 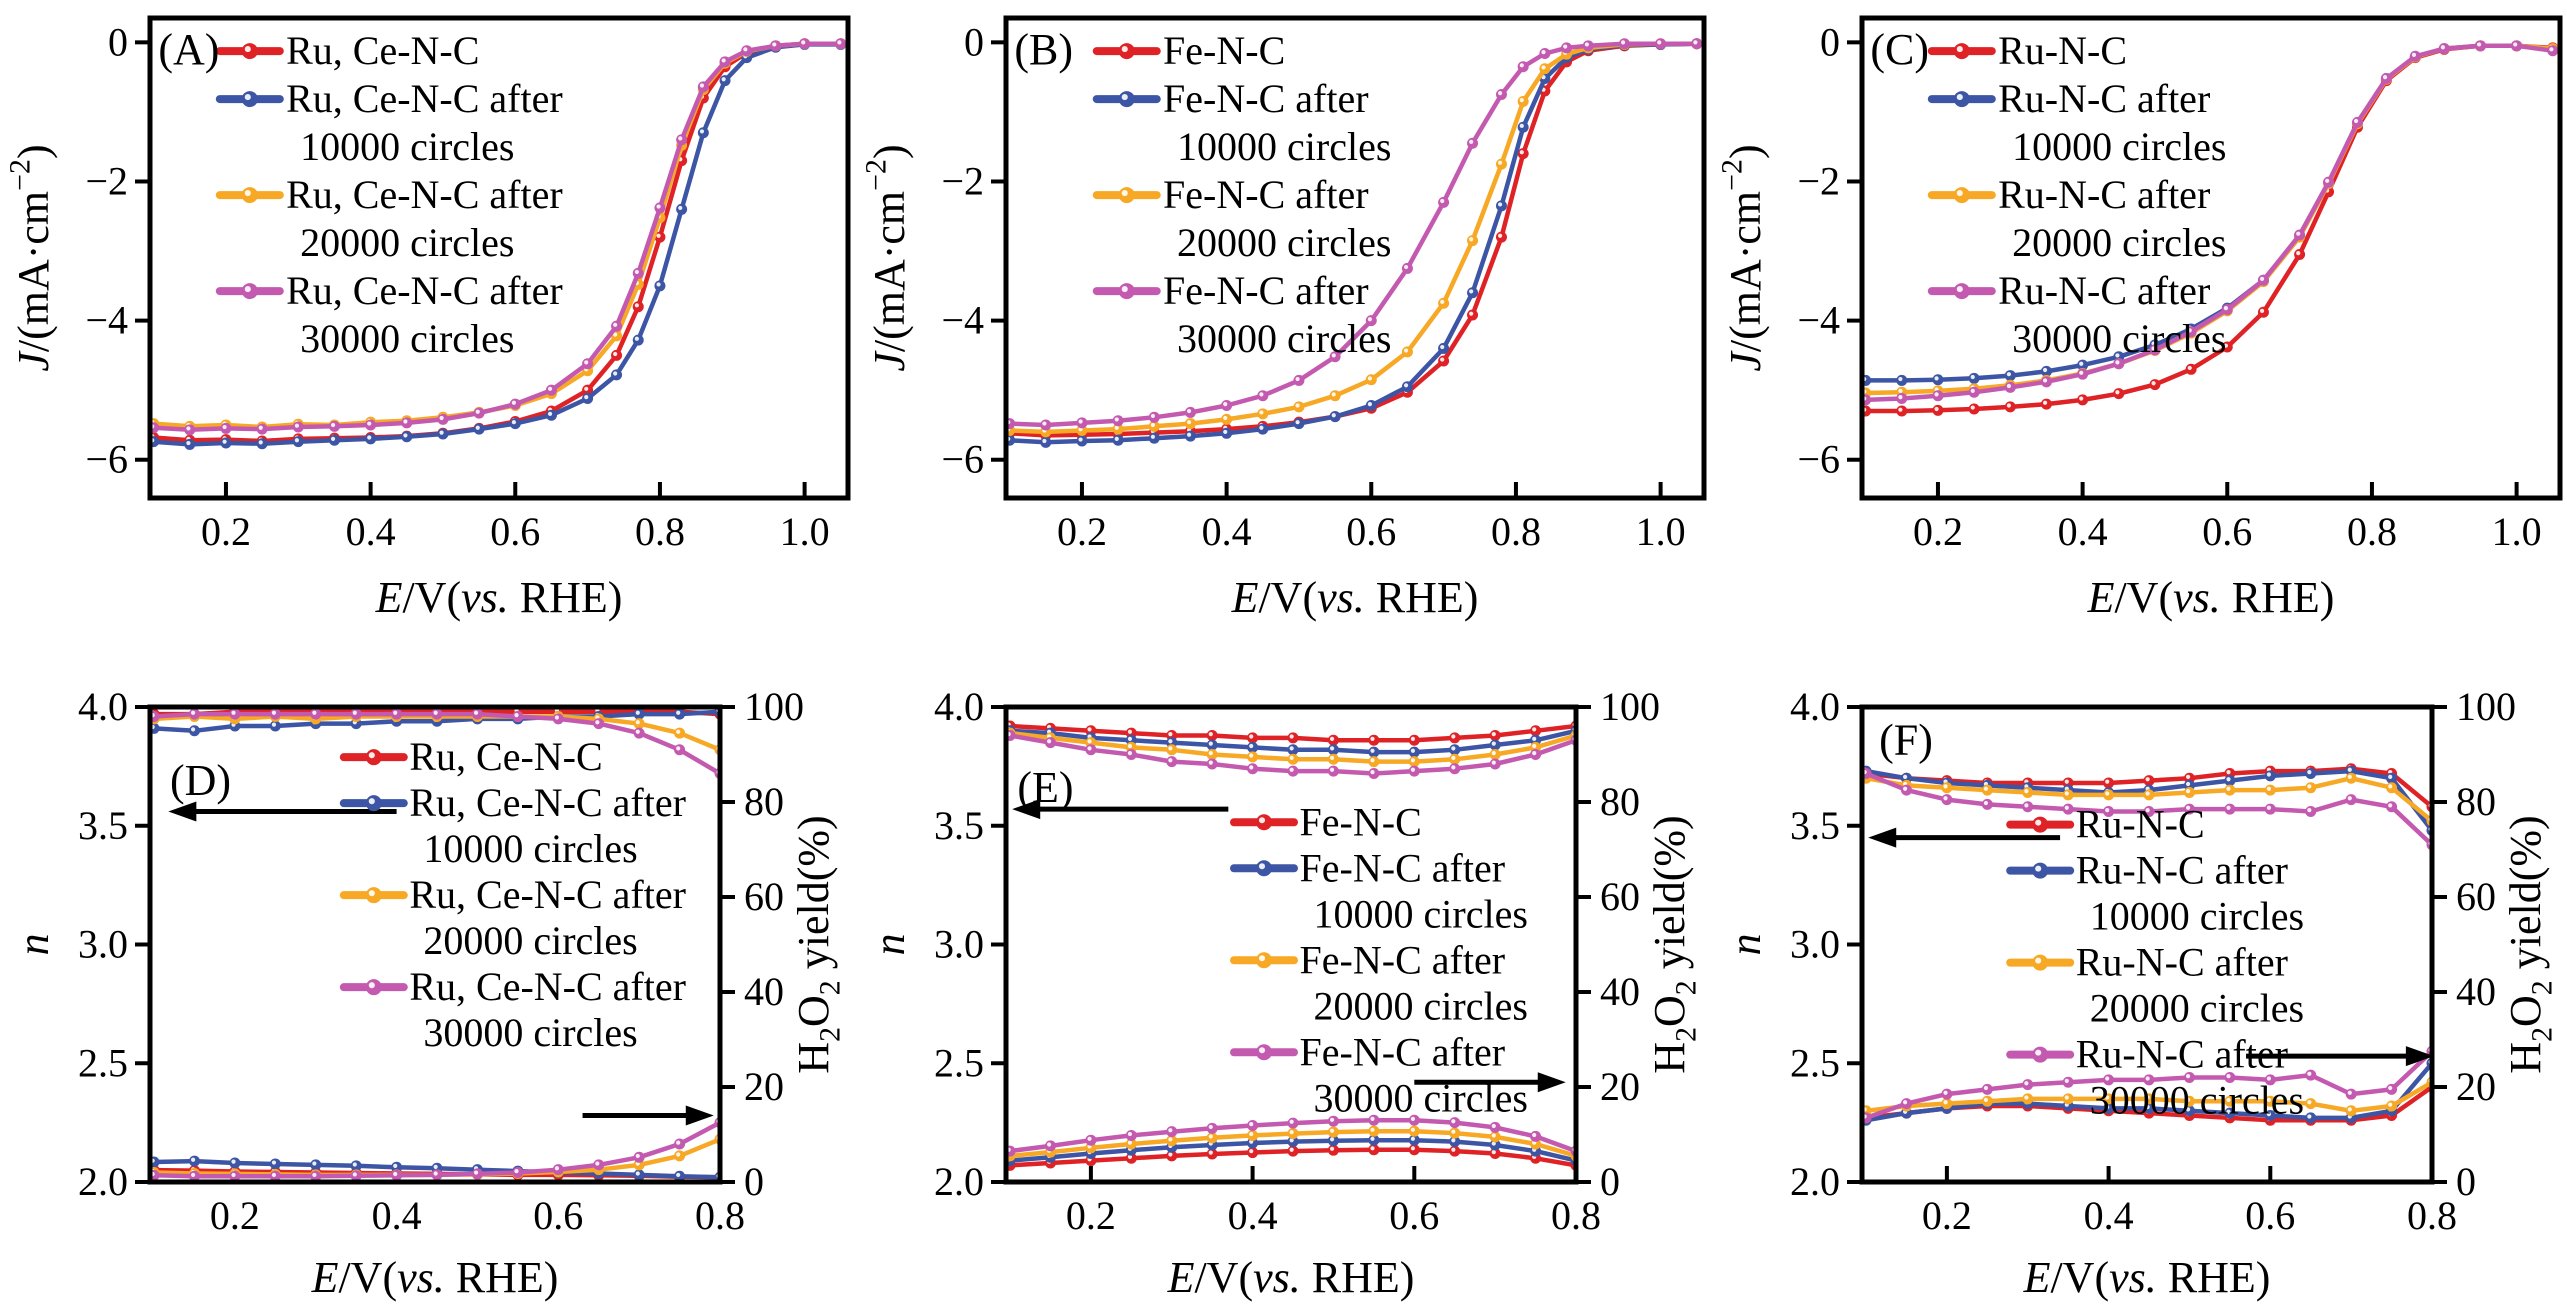 What do you see at coordinates (1402, 867) in the screenshot?
I see `legend-label: Fe-N-C after` at bounding box center [1402, 867].